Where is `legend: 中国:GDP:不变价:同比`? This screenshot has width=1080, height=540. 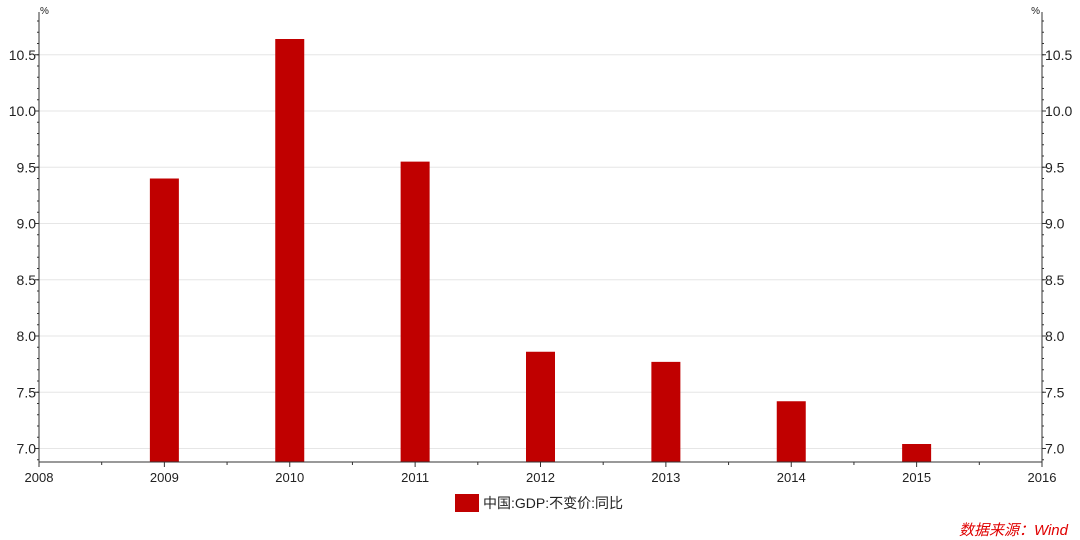 legend: 中国:GDP:不变价:同比 is located at coordinates (539, 503).